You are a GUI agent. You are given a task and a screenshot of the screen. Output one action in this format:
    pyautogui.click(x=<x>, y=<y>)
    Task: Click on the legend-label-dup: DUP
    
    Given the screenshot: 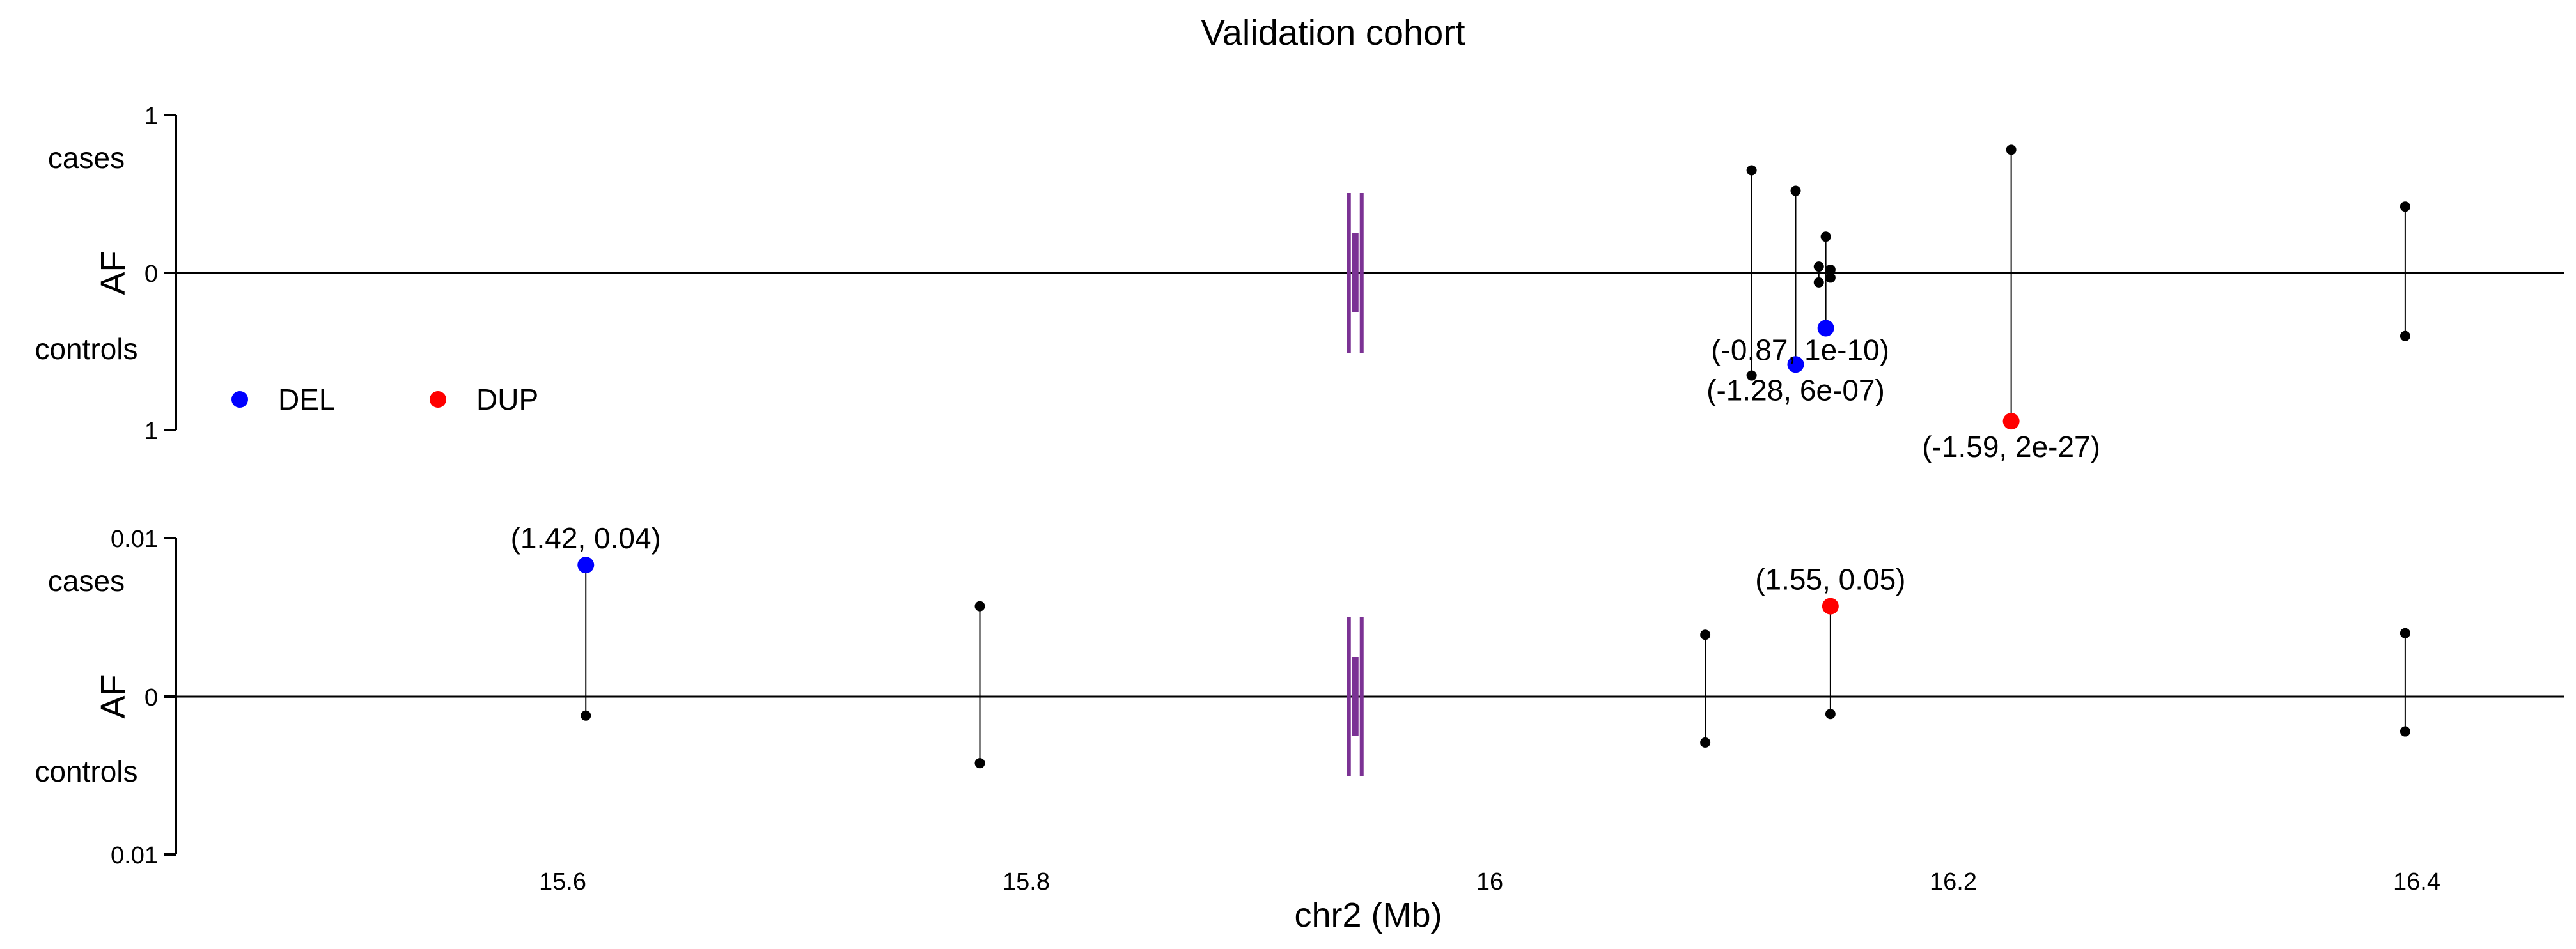 What is the action you would take?
    pyautogui.click(x=507, y=400)
    